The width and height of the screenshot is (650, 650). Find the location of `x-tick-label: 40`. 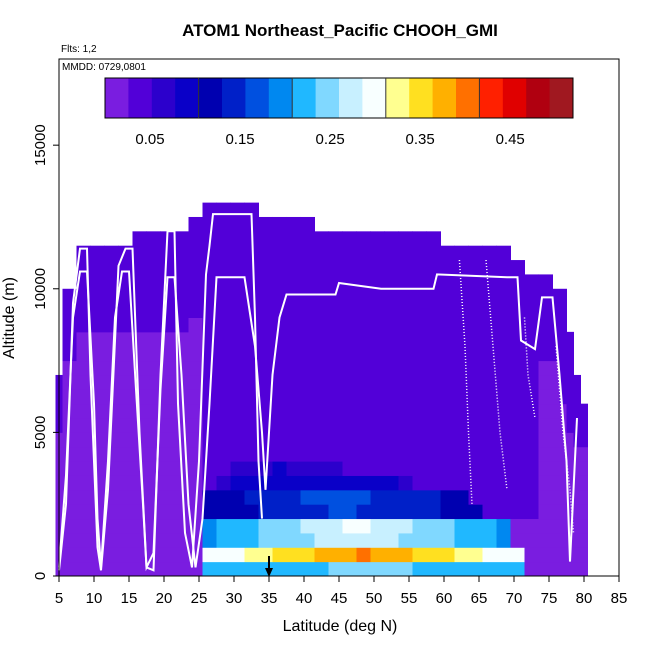

x-tick-label: 40 is located at coordinates (304, 598).